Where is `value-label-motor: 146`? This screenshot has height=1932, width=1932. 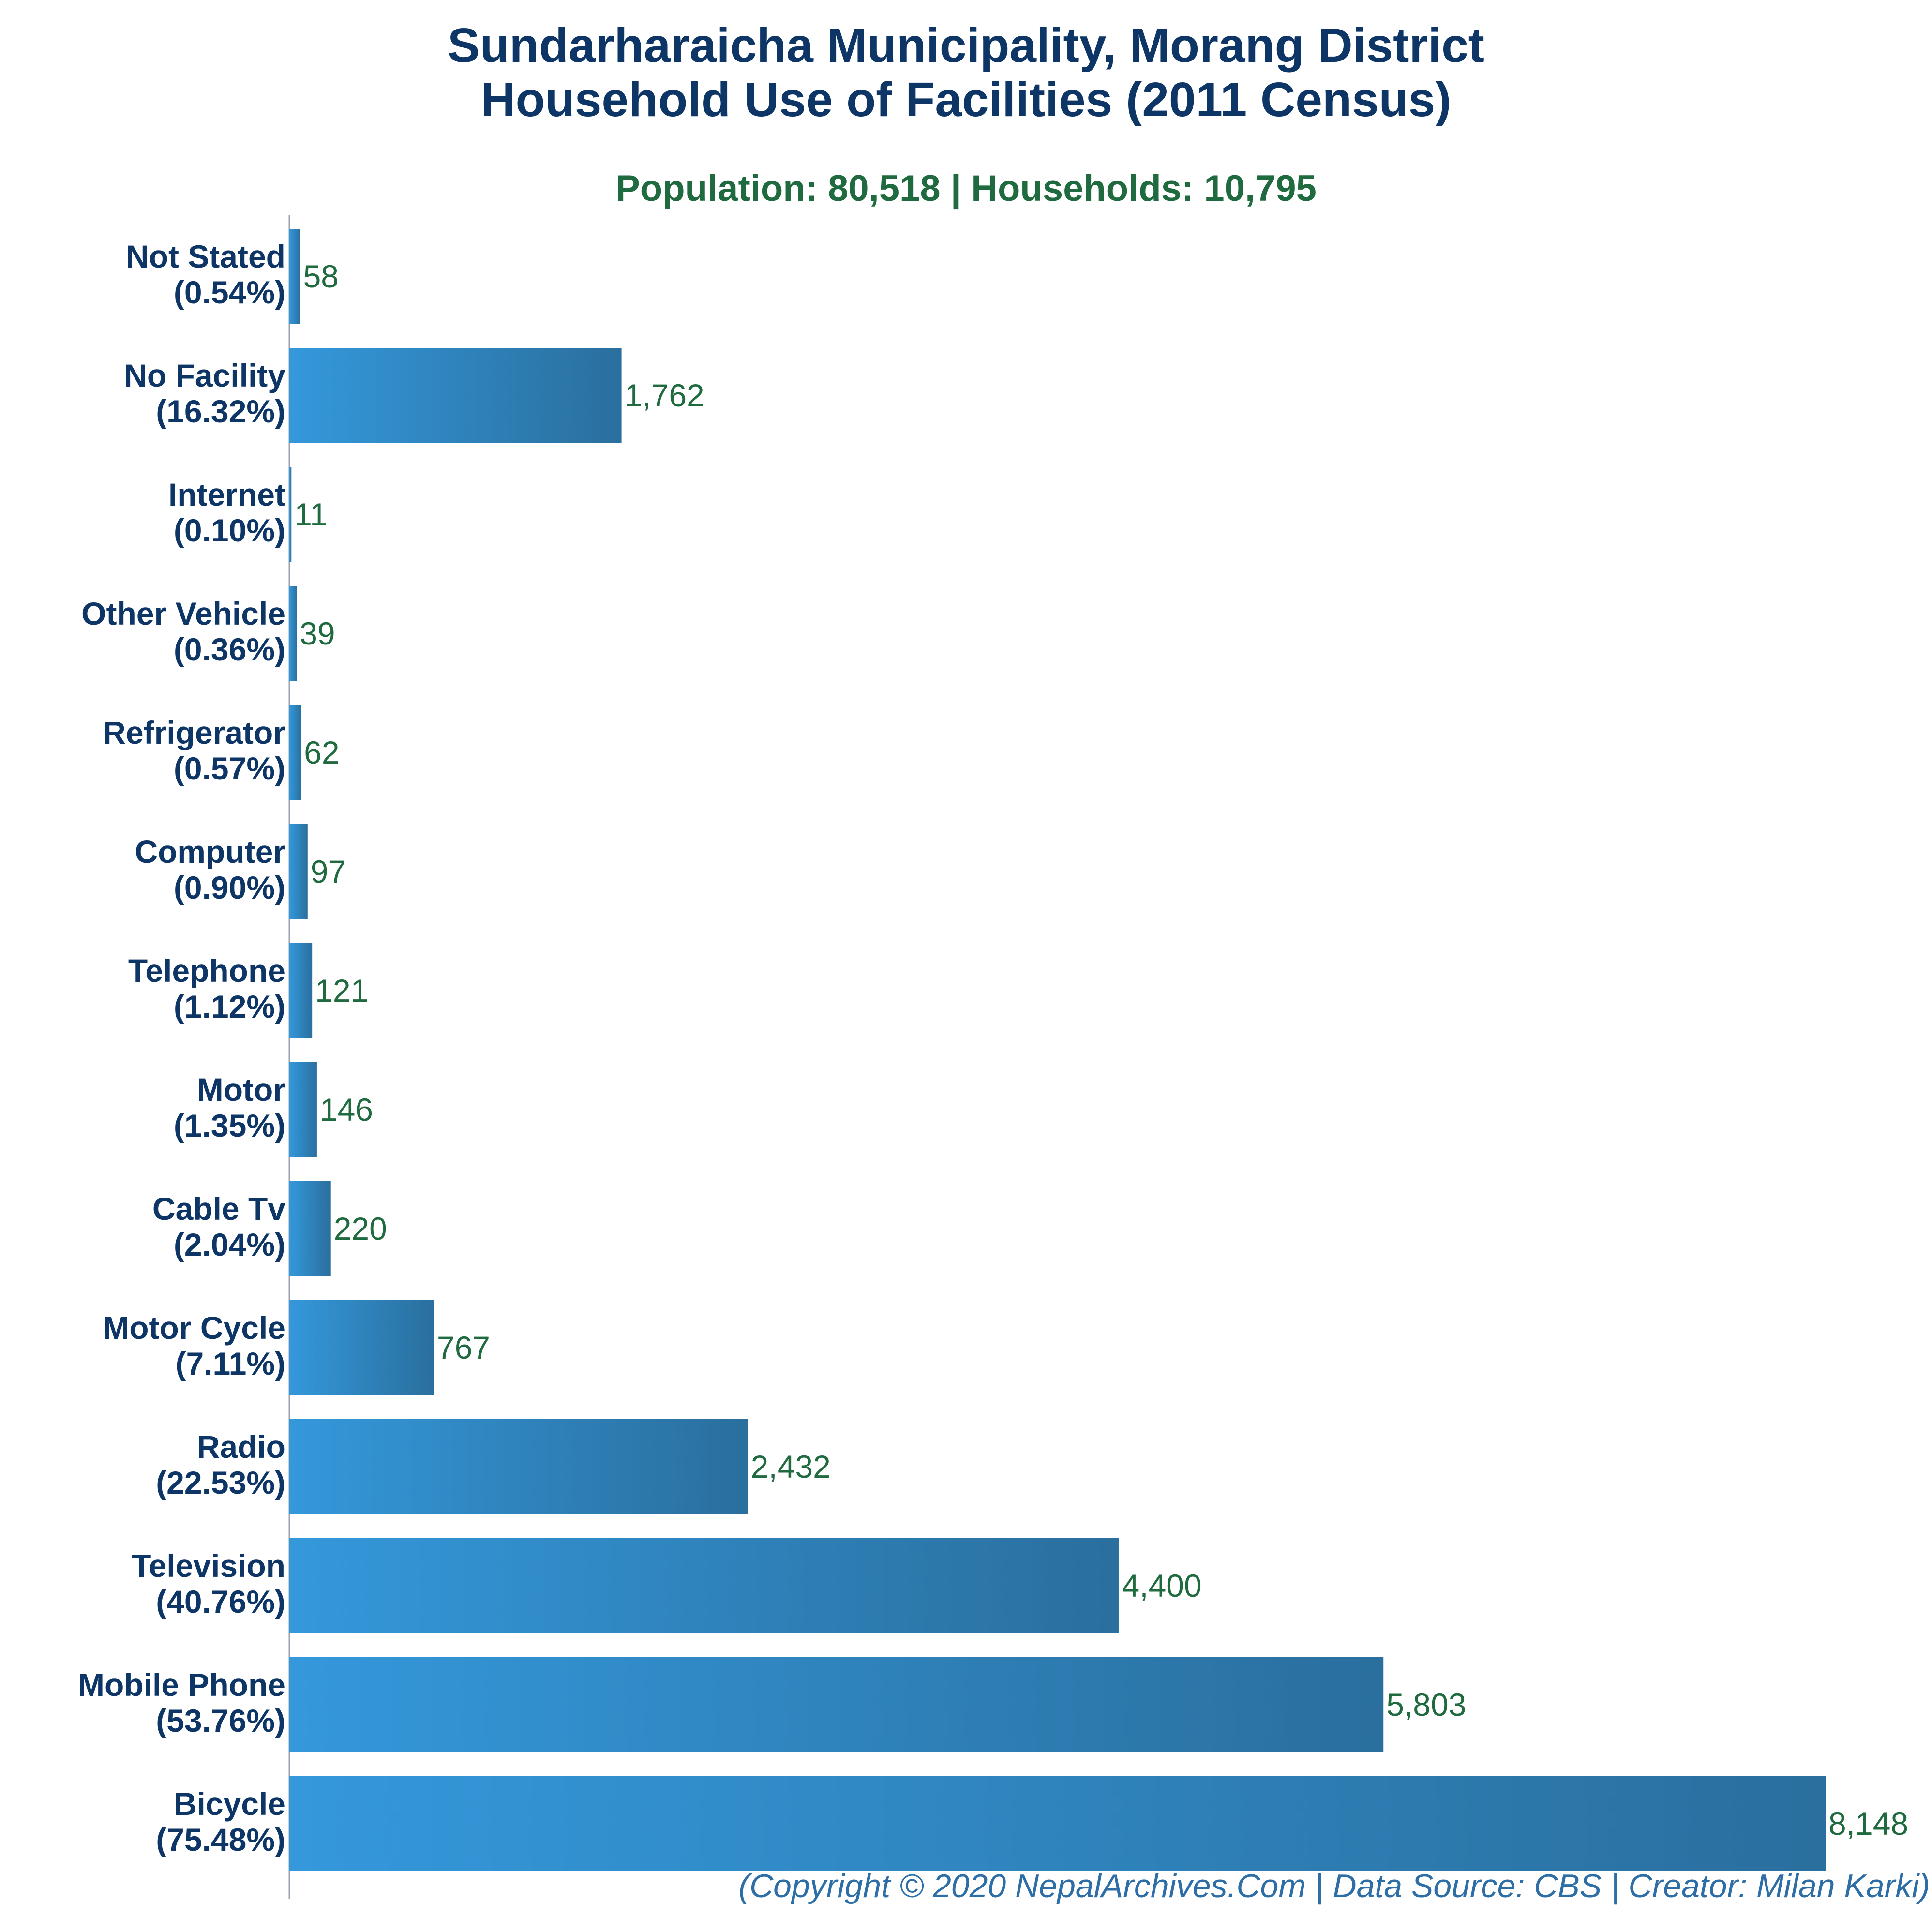 value-label-motor: 146 is located at coordinates (346, 1109).